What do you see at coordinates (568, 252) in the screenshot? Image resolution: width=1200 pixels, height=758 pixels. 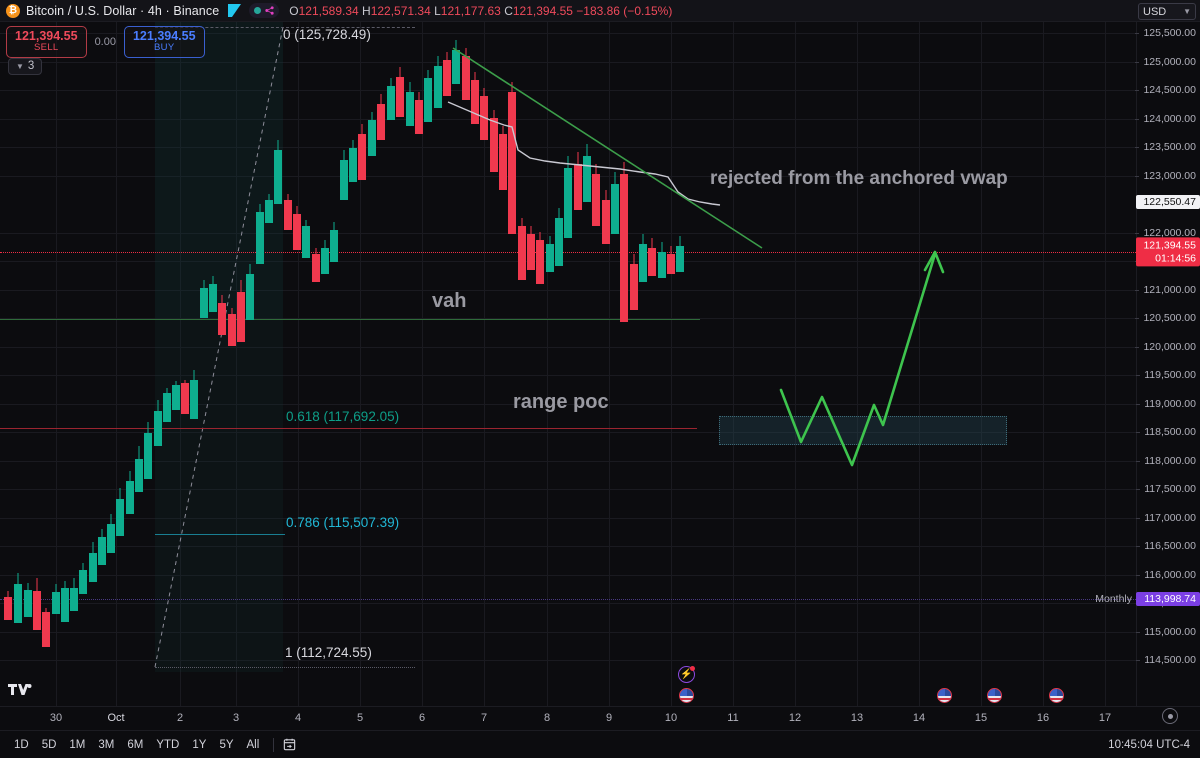 I see `last-price-line` at bounding box center [568, 252].